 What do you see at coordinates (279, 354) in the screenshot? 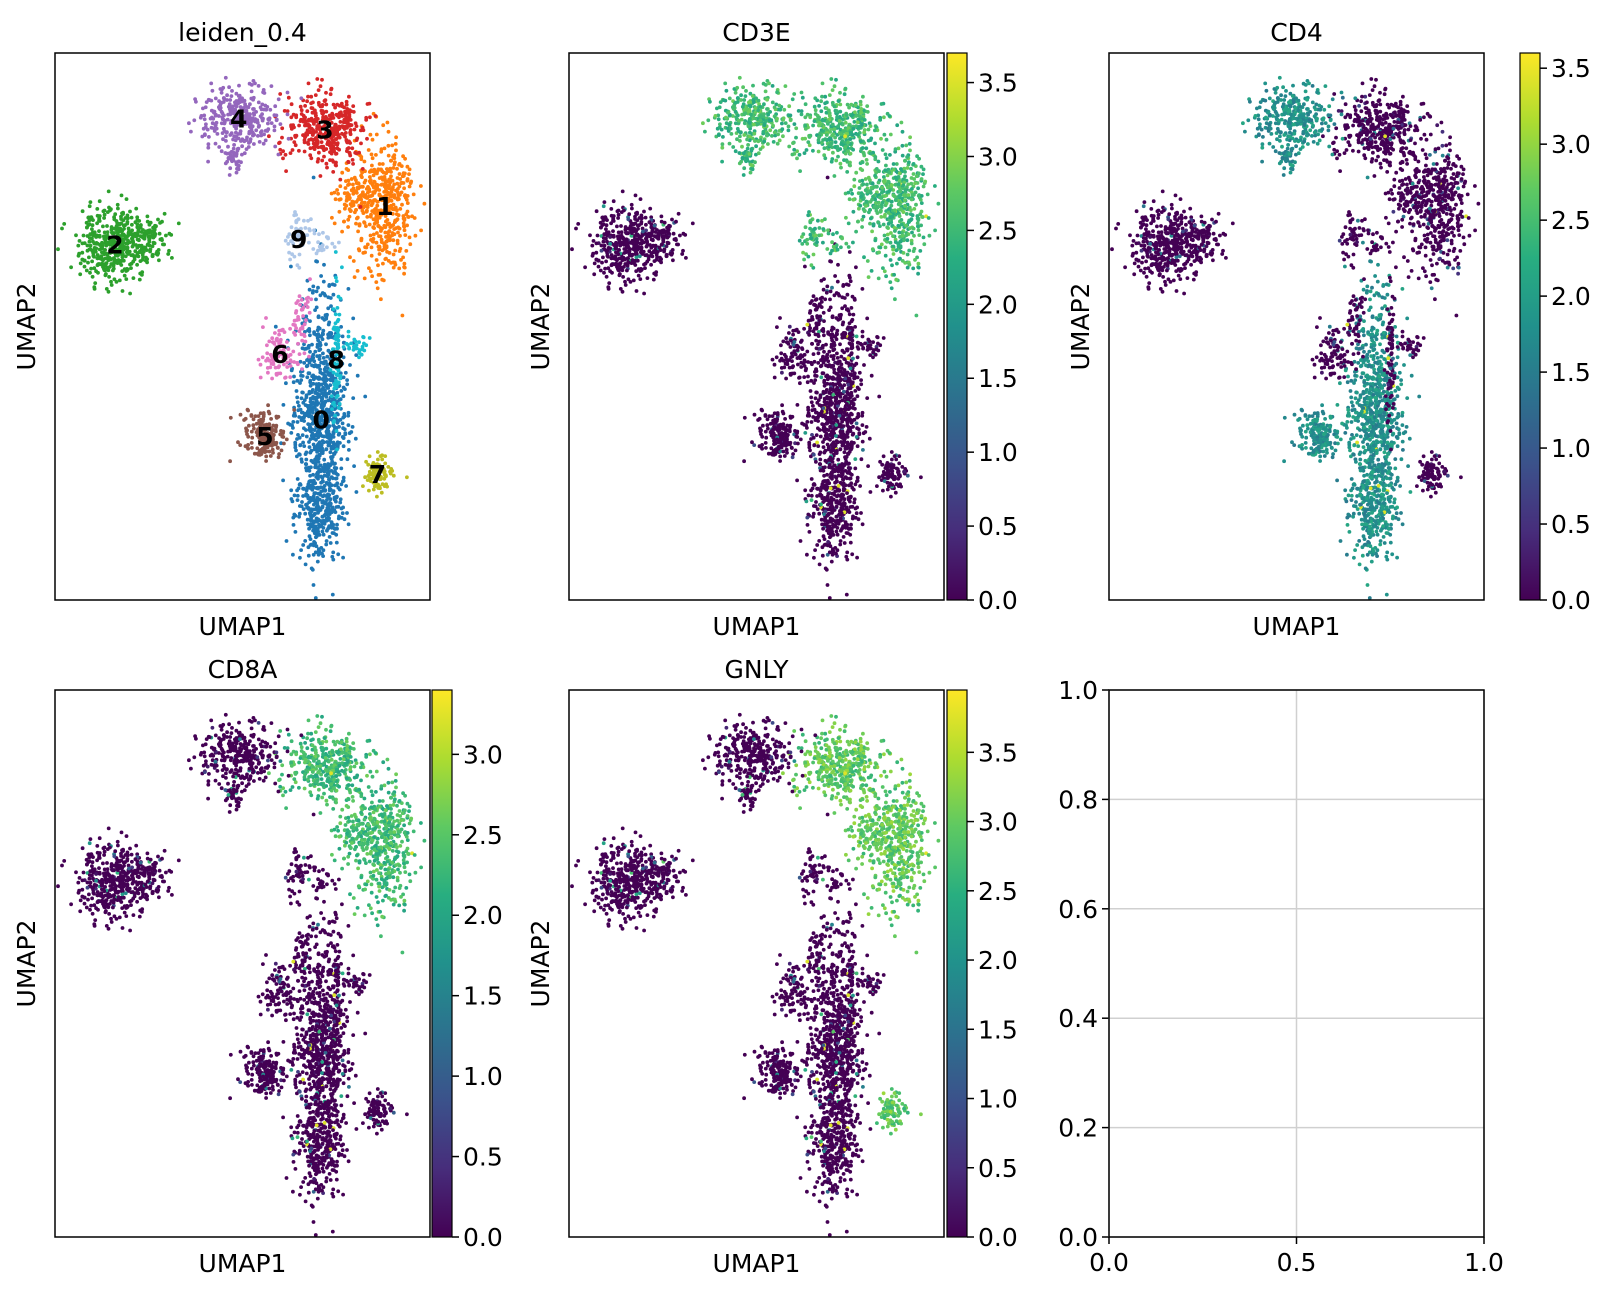
I see `cluster-label: 6` at bounding box center [279, 354].